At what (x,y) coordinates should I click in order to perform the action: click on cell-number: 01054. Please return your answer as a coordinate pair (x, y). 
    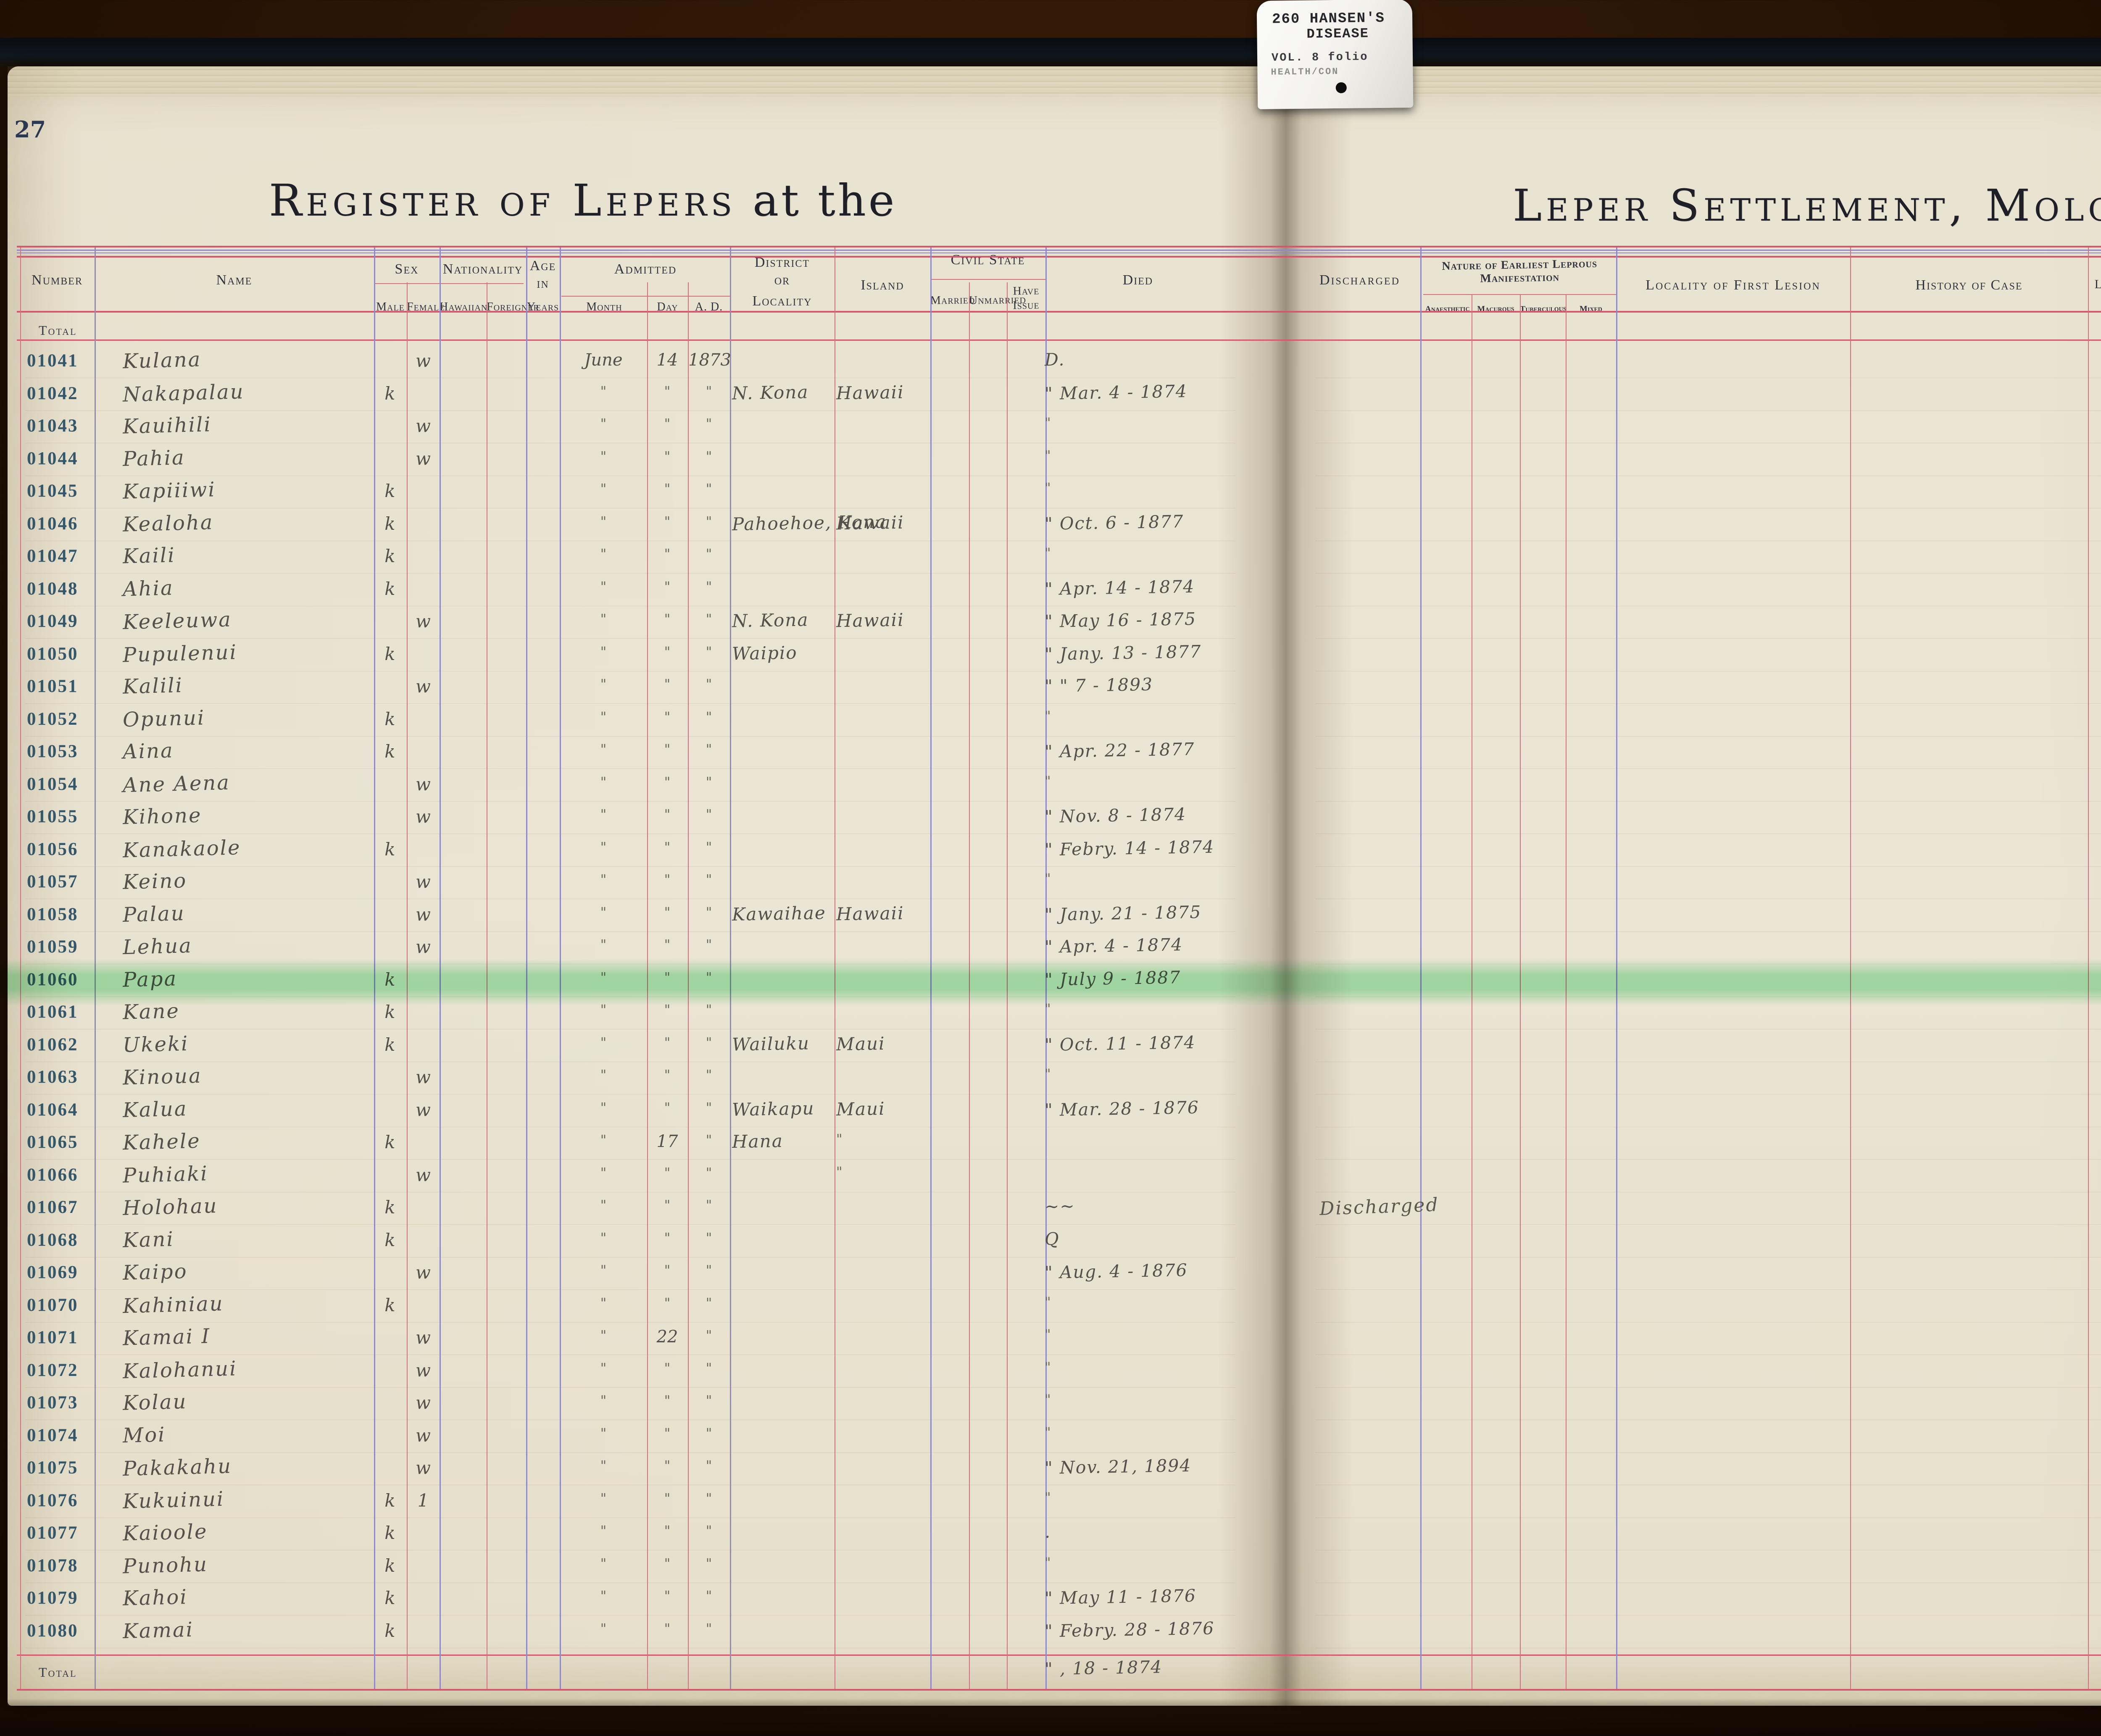
    Looking at the image, I should click on (53, 784).